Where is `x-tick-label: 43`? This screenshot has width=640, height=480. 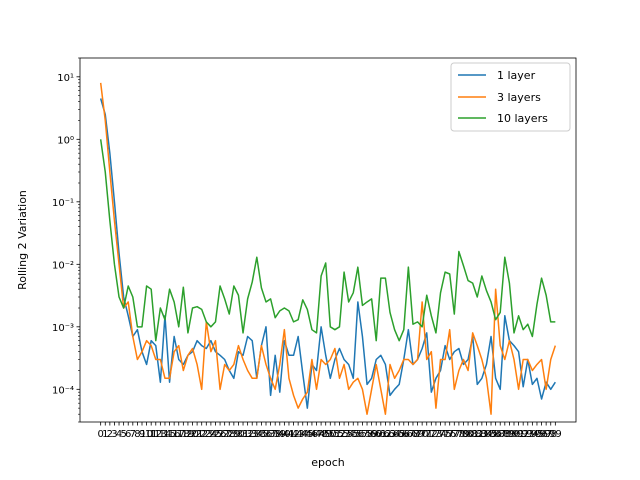 x-tick-label: 43 is located at coordinates (298, 434).